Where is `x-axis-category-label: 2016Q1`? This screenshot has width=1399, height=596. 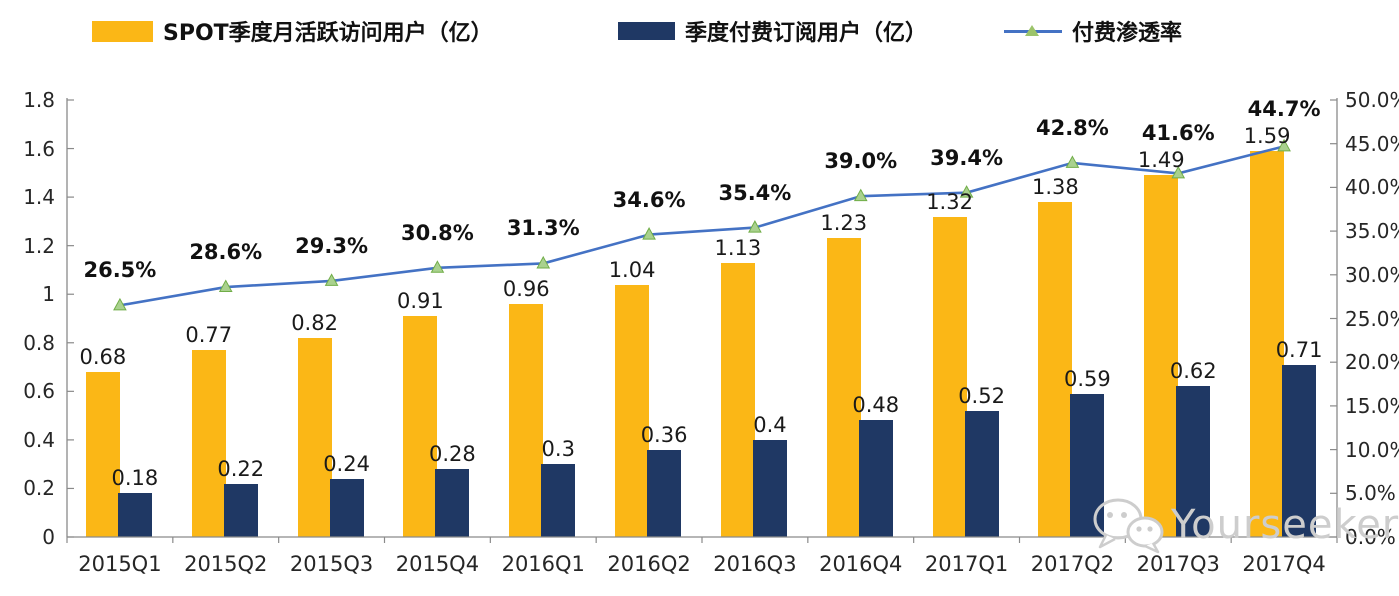 x-axis-category-label: 2016Q1 is located at coordinates (543, 564).